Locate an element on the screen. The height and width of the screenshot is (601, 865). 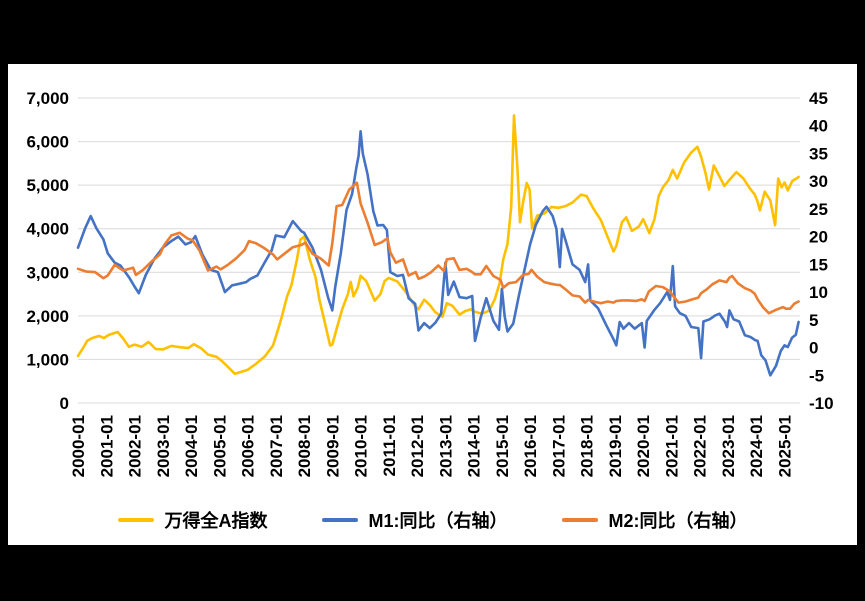
right-axis-tick-label: 15 is located at coordinates (818, 264).